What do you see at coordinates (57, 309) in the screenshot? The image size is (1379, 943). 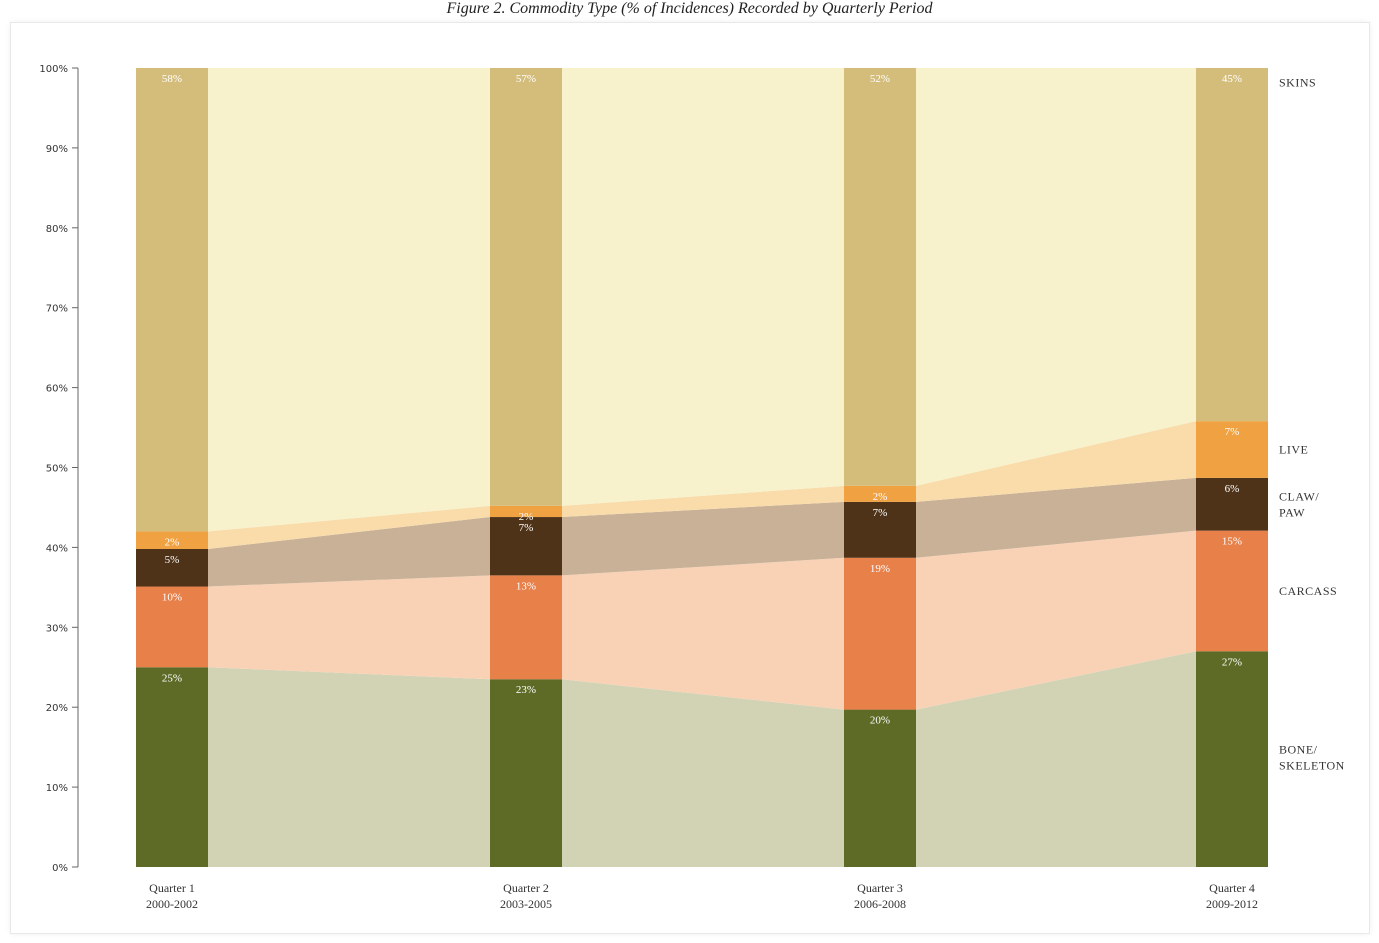 I see `y-tick-label: 70%` at bounding box center [57, 309].